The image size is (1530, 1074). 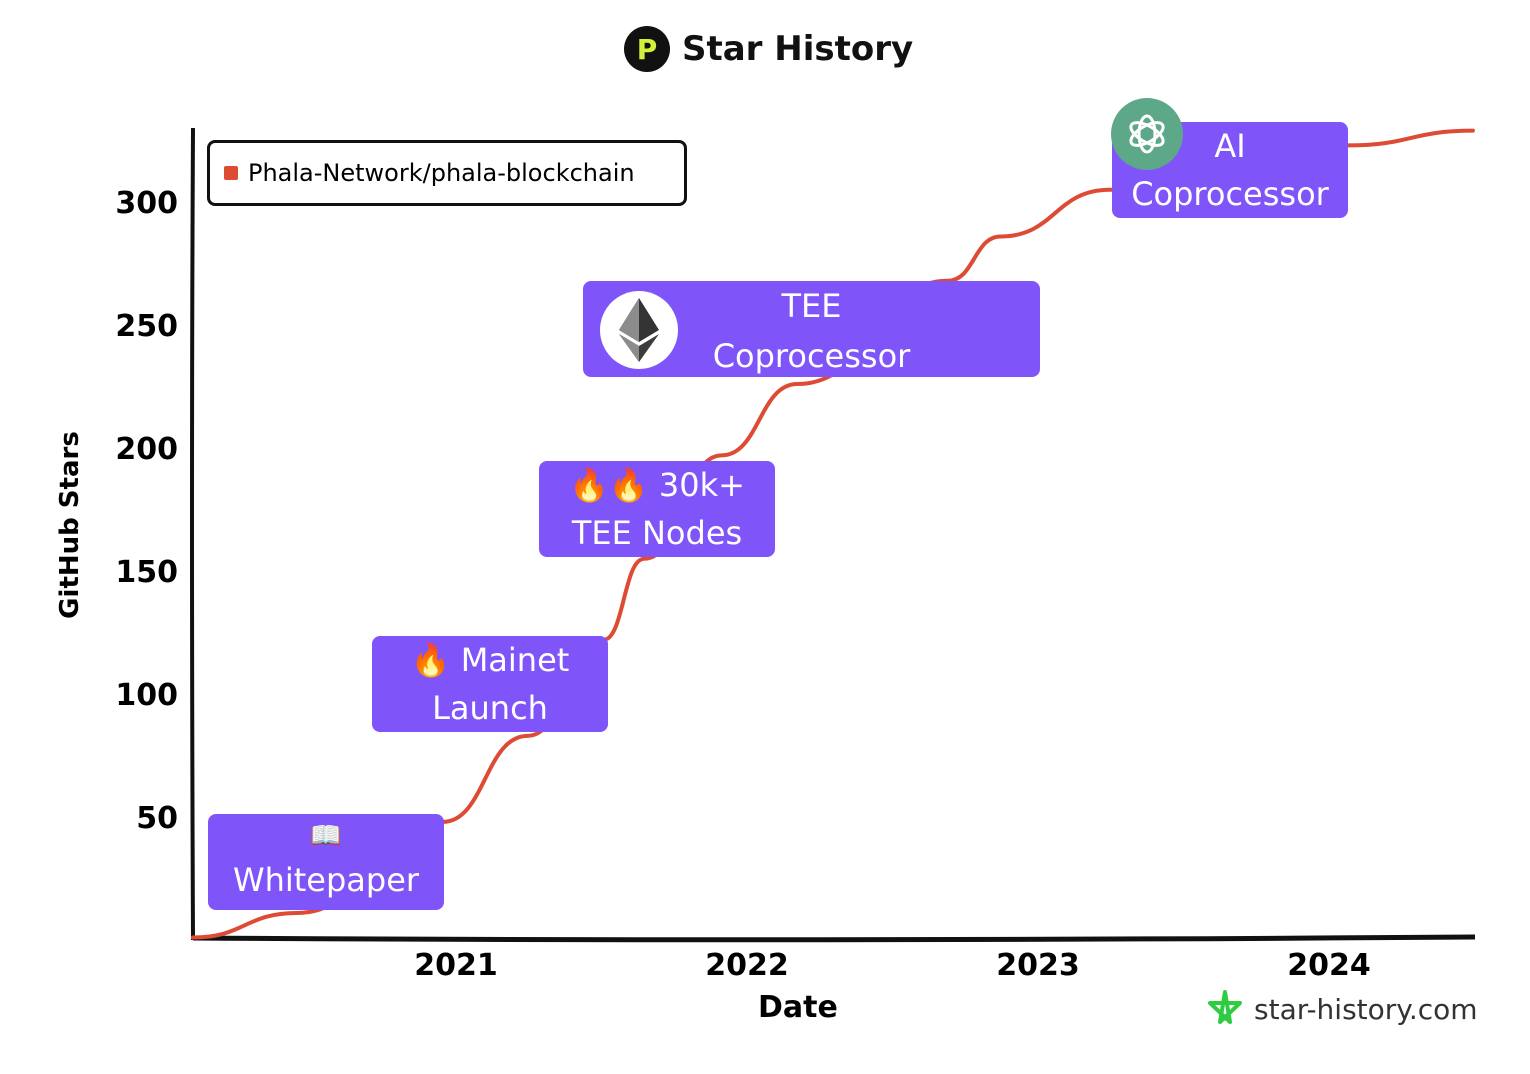 I want to click on annotation-text: TEE Nodes, so click(x=657, y=533).